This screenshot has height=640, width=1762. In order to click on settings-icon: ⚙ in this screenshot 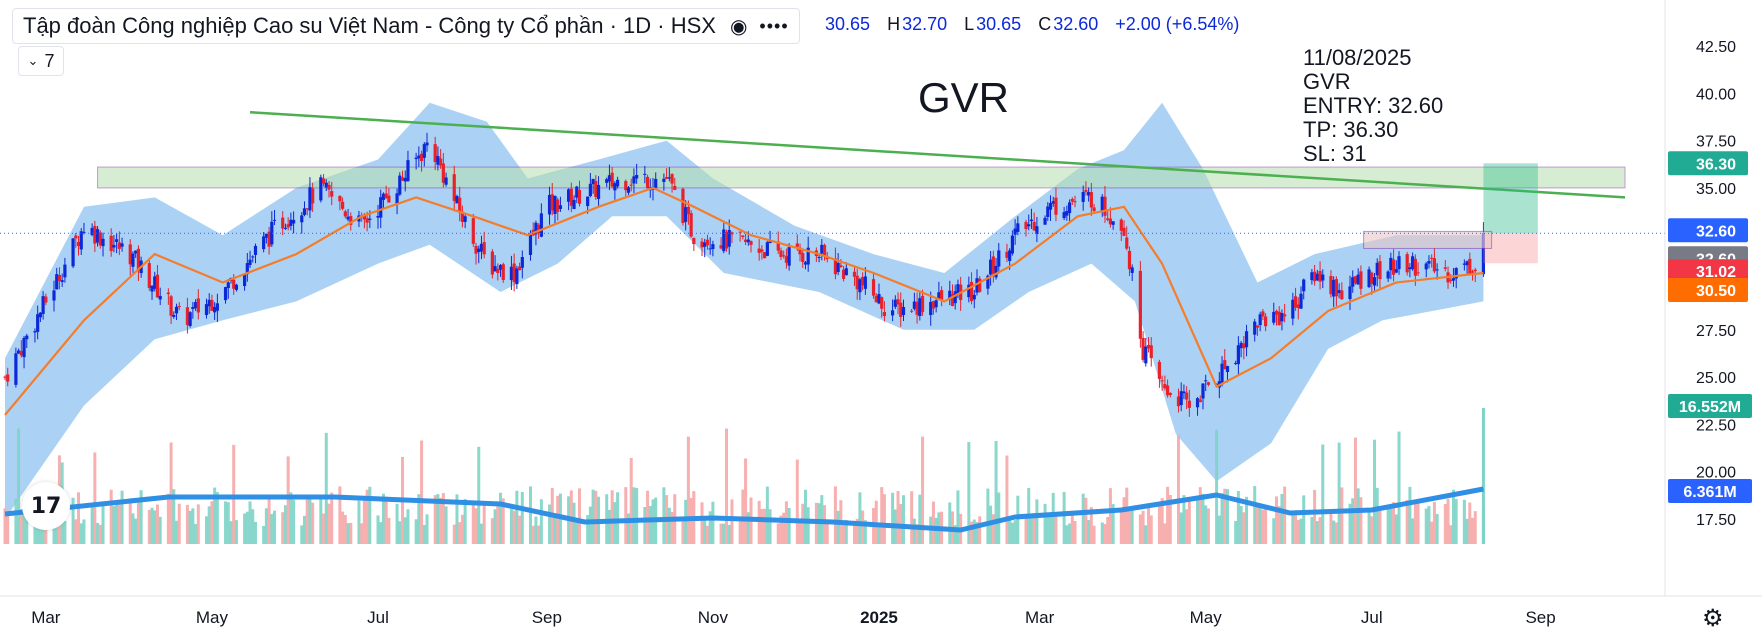, I will do `click(1713, 618)`.